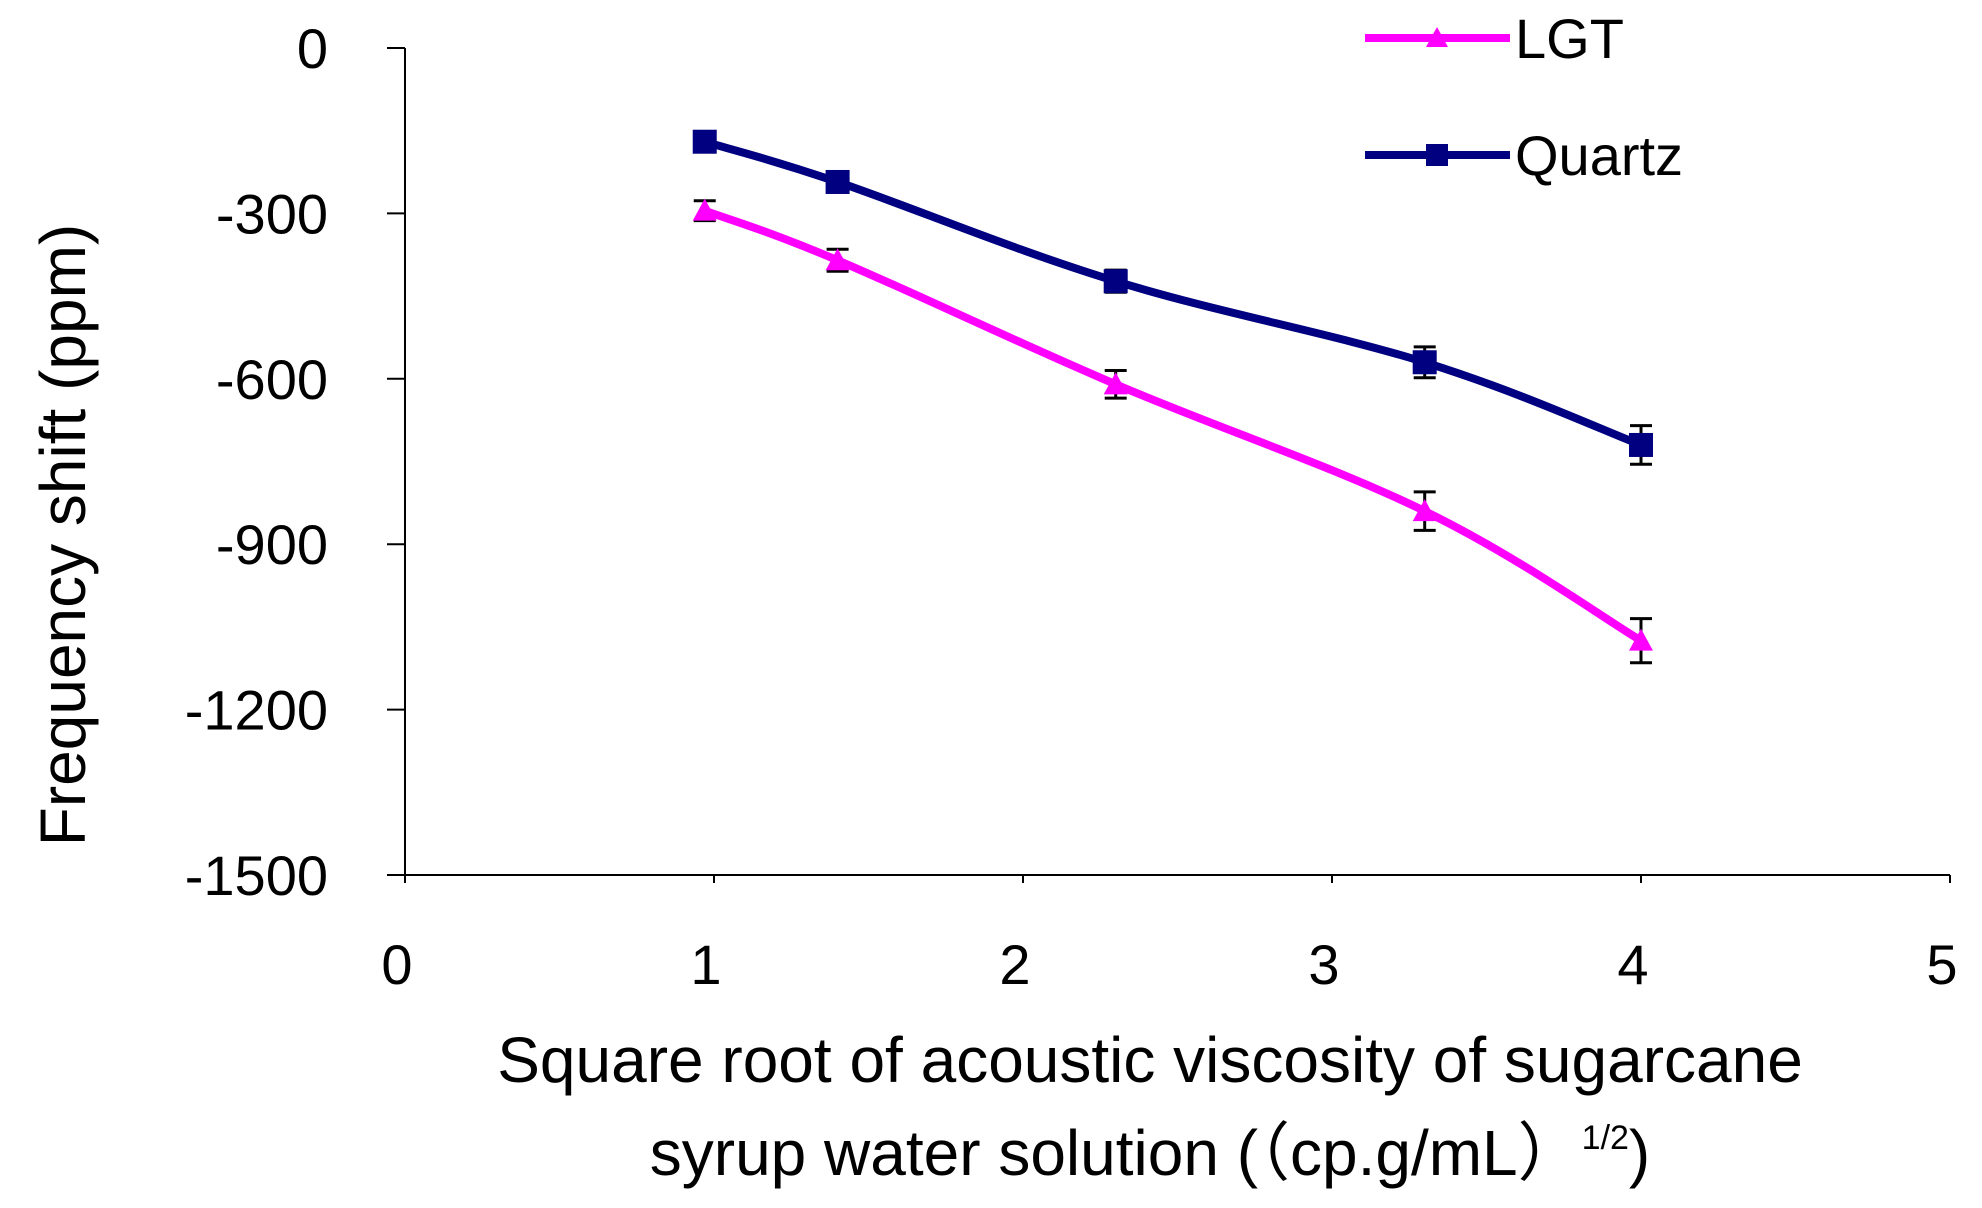  Describe the element at coordinates (272, 544) in the screenshot. I see `y-tick-label: -900` at that location.